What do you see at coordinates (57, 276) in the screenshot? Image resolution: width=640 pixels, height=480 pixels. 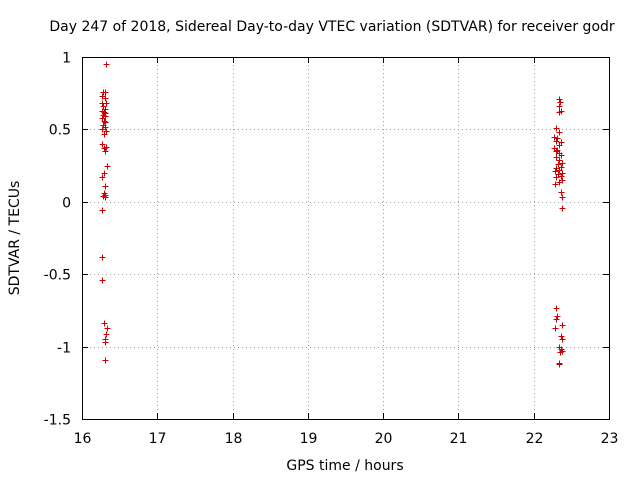 I see `y-tick-label: -0.5` at bounding box center [57, 276].